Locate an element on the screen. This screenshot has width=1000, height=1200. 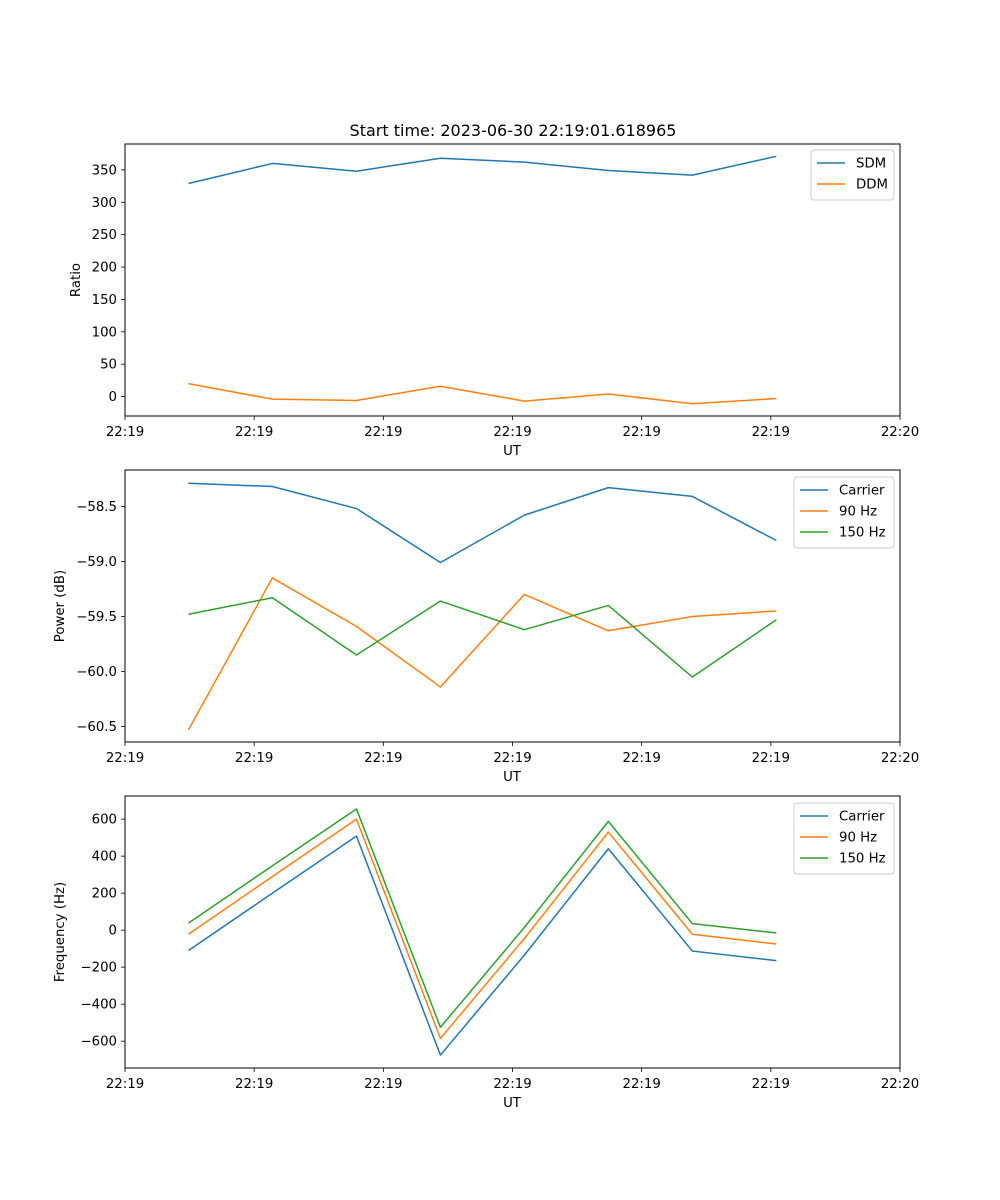
legend: SDM DDM is located at coordinates (852, 175).